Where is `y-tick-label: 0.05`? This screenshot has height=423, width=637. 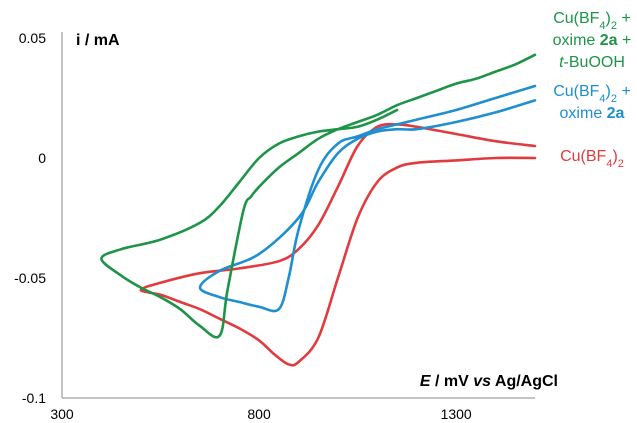
y-tick-label: 0.05 is located at coordinates (32, 38).